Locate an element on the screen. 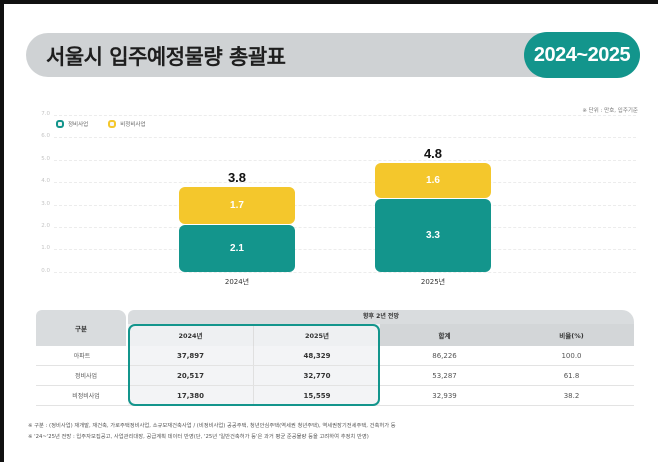  cell-ratio: 38.2 is located at coordinates (571, 395).